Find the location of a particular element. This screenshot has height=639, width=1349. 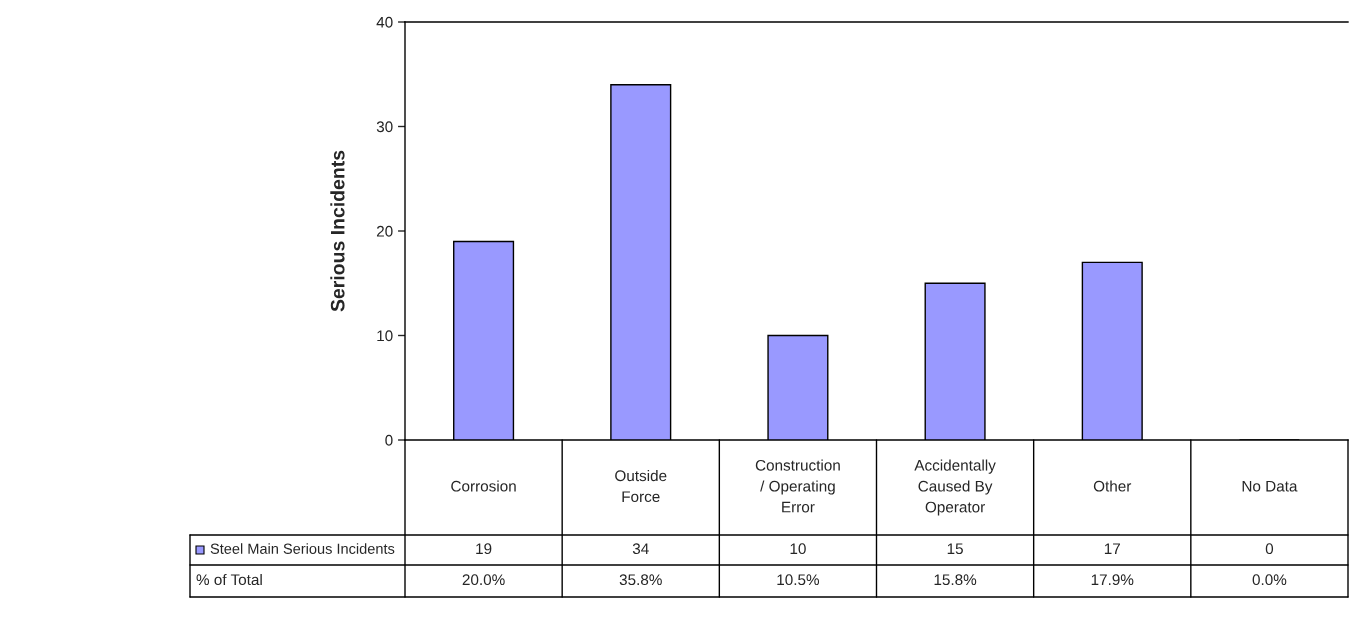

text: 17.9% is located at coordinates (1112, 580).